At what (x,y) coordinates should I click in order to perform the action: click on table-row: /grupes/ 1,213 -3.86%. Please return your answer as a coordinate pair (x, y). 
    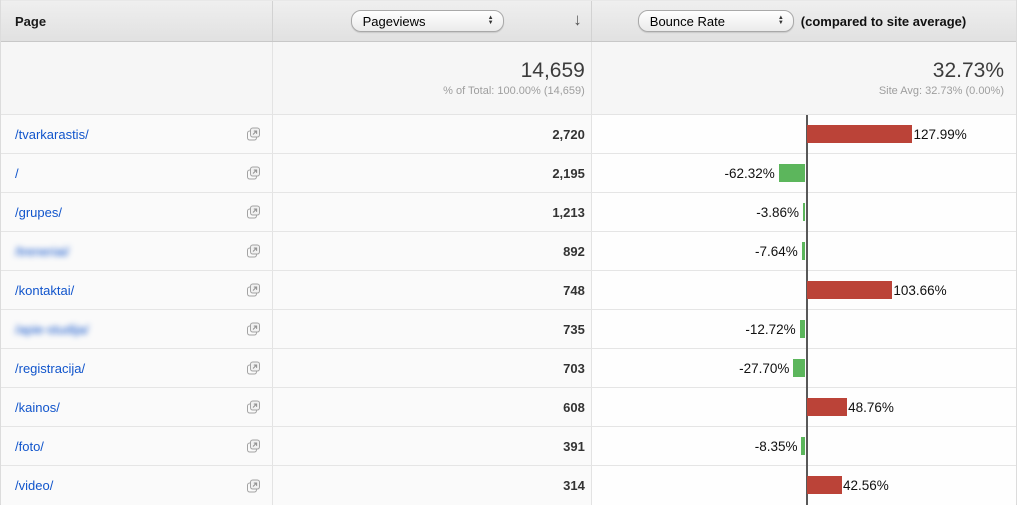
    Looking at the image, I should click on (508, 212).